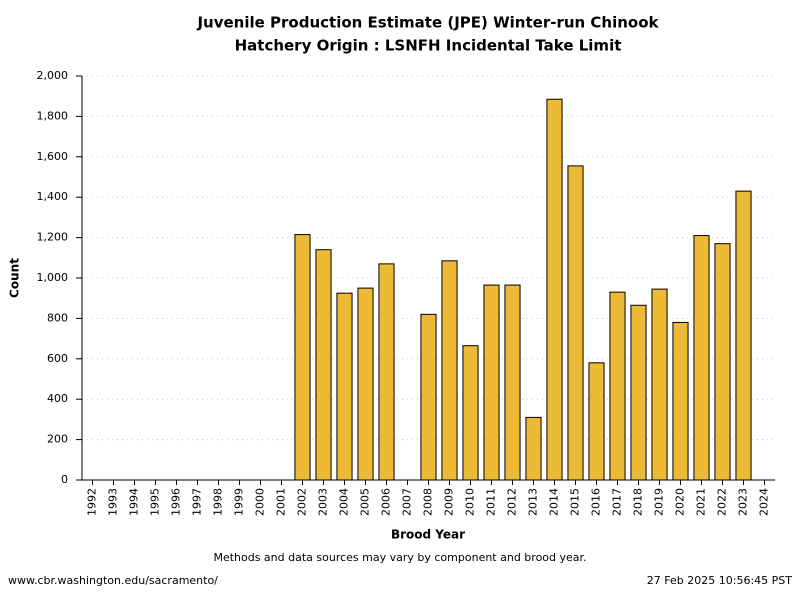 This screenshot has width=800, height=600. I want to click on y-tick-label: 400, so click(57, 398).